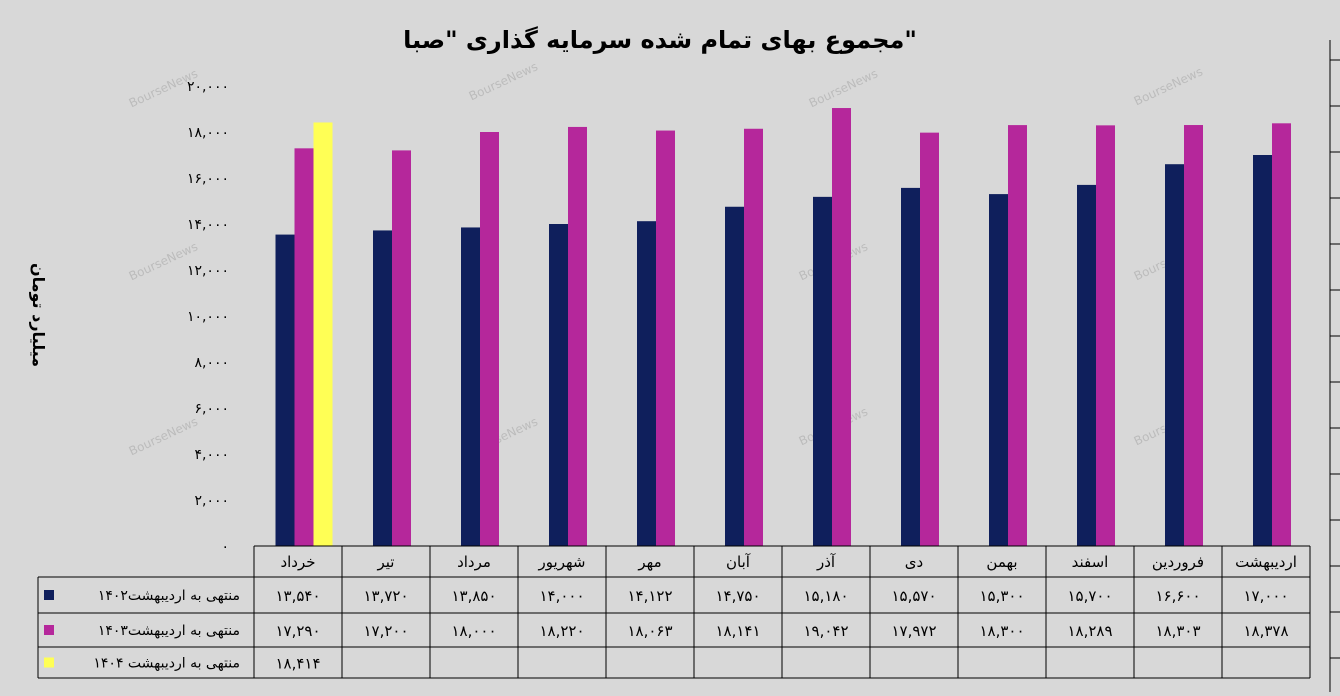 The image size is (1340, 696). Describe the element at coordinates (737, 596) in the screenshot. I see `data-cell: ۱۴,۷۵۰` at that location.